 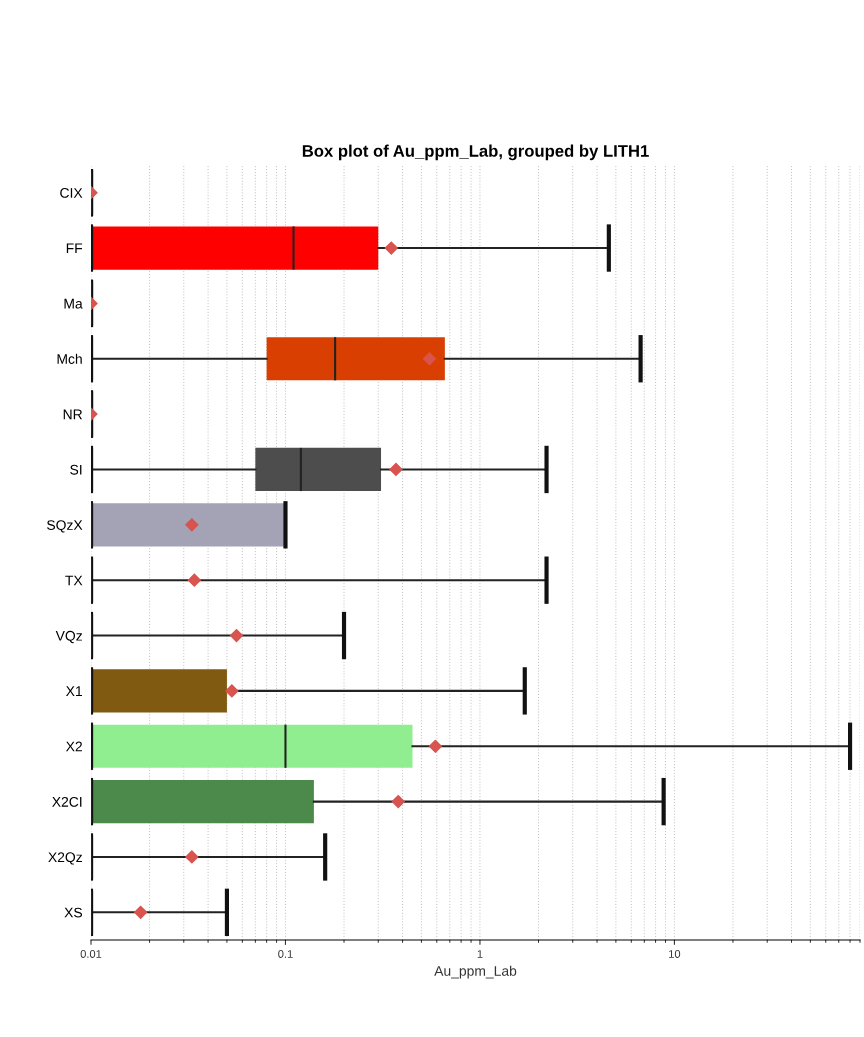 I want to click on x-tick-label: 1, so click(x=480, y=954).